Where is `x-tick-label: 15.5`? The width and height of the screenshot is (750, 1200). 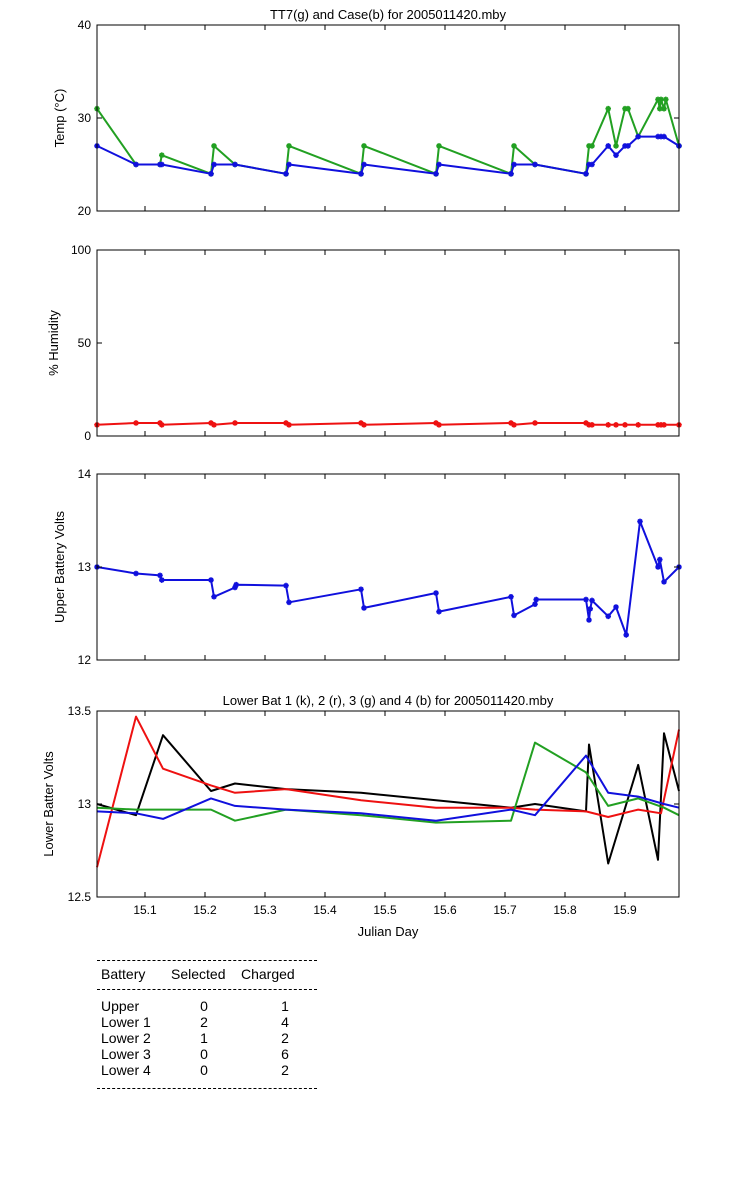
x-tick-label: 15.5 is located at coordinates (385, 910).